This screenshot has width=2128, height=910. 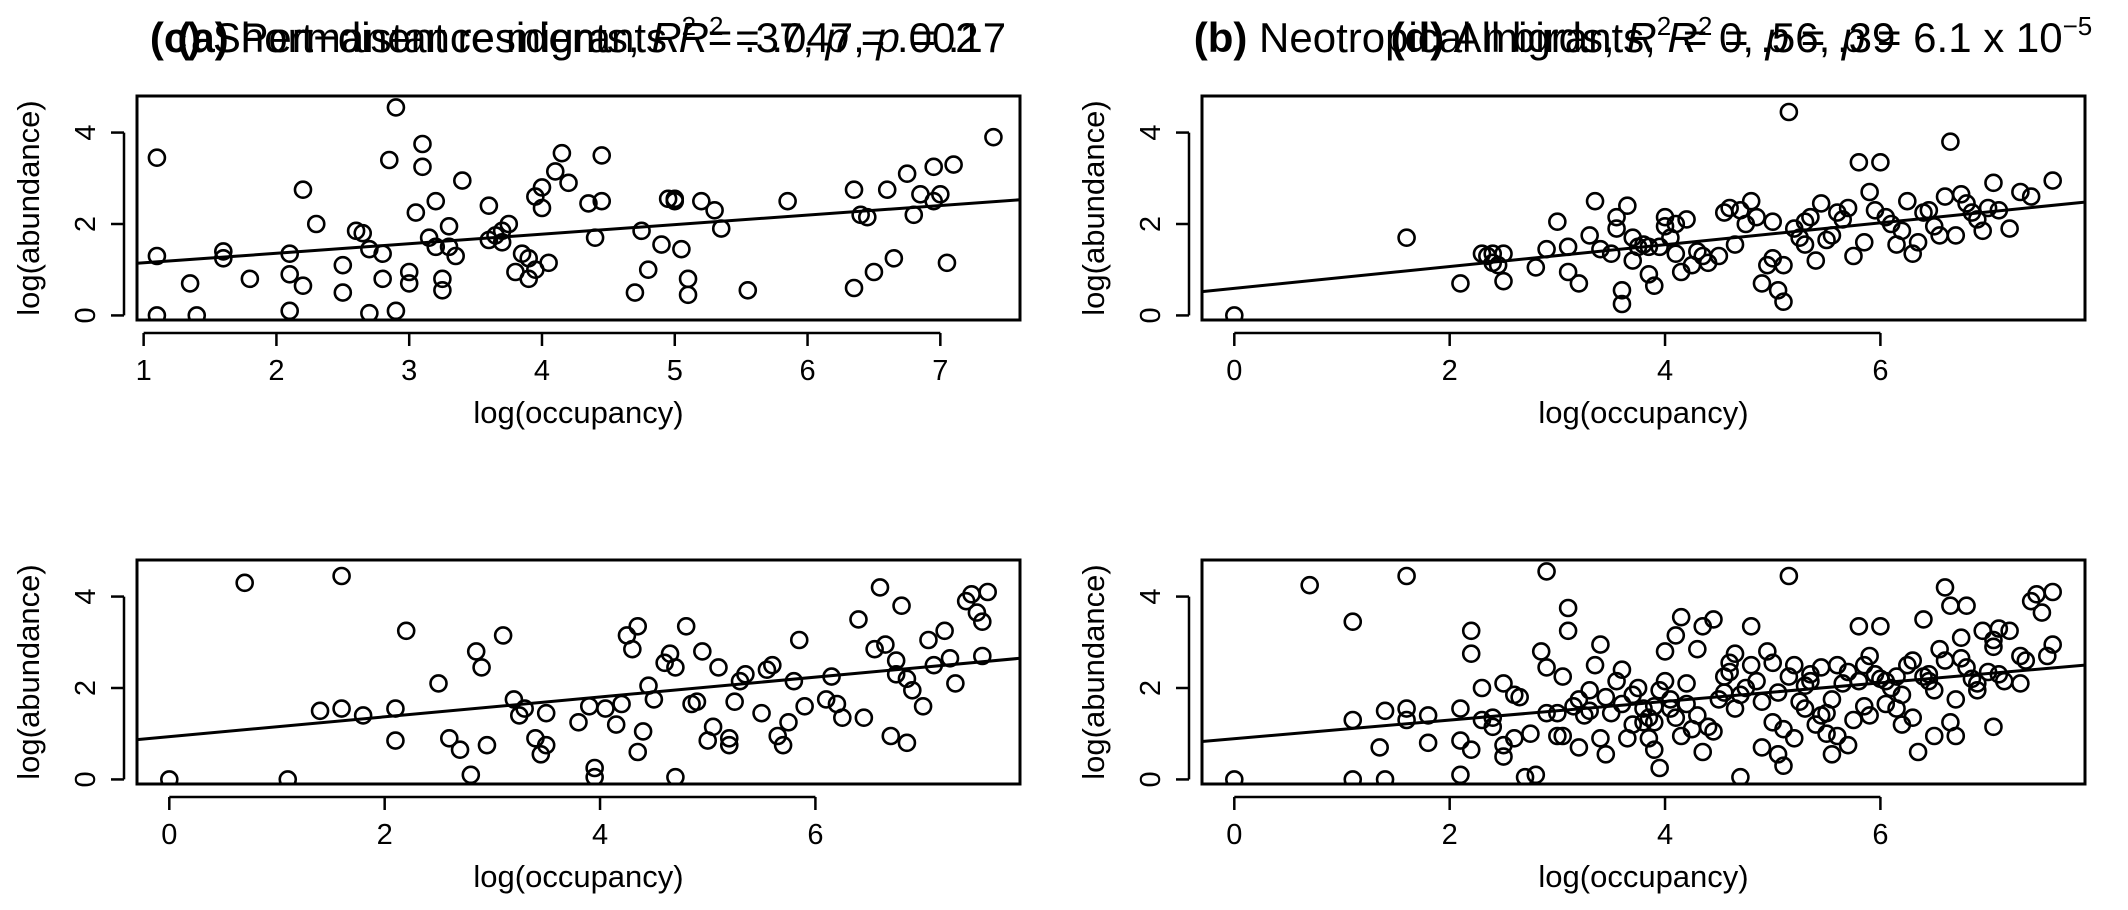 What do you see at coordinates (1705, 26) in the screenshot?
I see `r2-superscript: 2` at bounding box center [1705, 26].